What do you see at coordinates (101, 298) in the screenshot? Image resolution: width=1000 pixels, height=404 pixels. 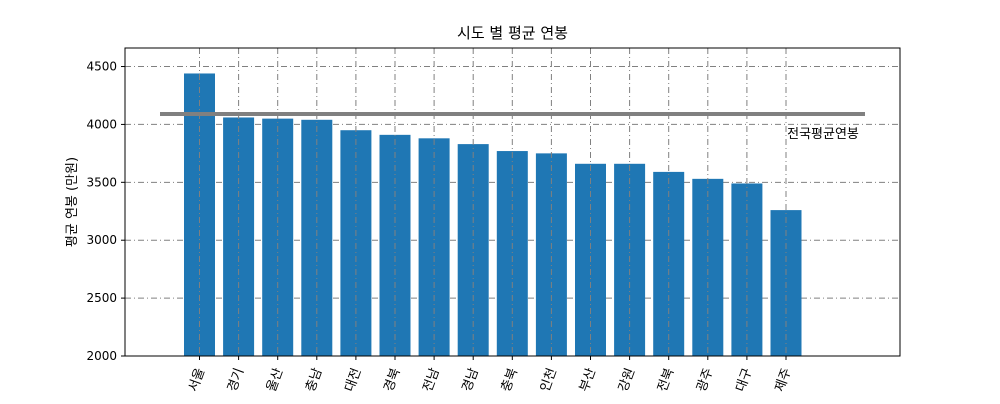 I see `y-tick-label: 2500` at bounding box center [101, 298].